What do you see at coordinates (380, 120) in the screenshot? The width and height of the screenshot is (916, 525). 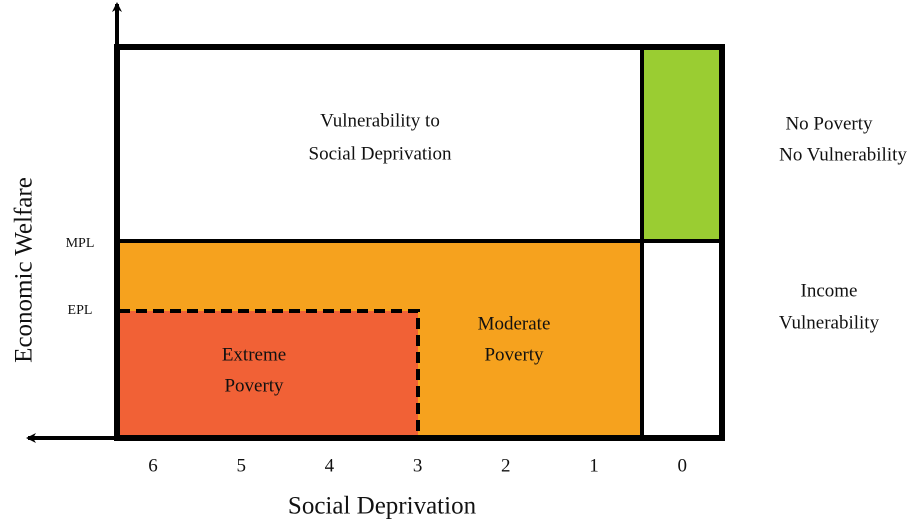 I see `region-label: Vulnerability to` at bounding box center [380, 120].